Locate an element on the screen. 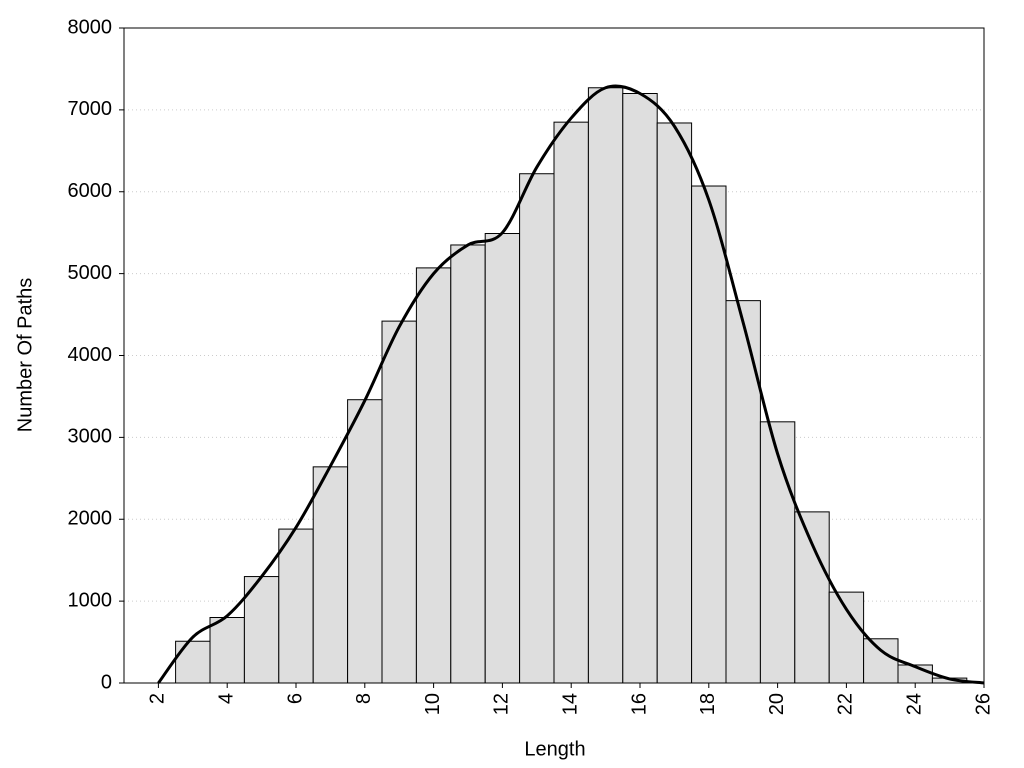 The width and height of the screenshot is (1024, 768). y-tick-label: 2000 is located at coordinates (90, 519).